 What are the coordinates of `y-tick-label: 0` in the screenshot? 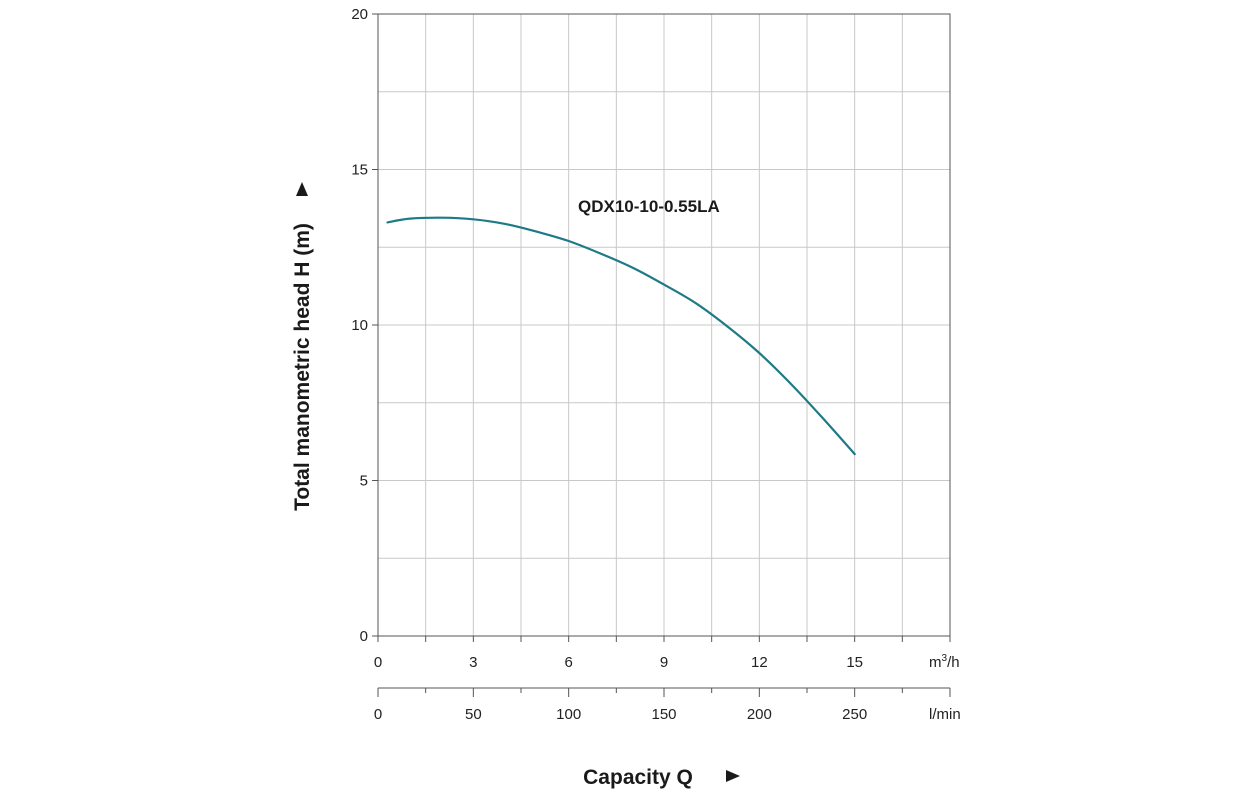 It's located at (364, 636).